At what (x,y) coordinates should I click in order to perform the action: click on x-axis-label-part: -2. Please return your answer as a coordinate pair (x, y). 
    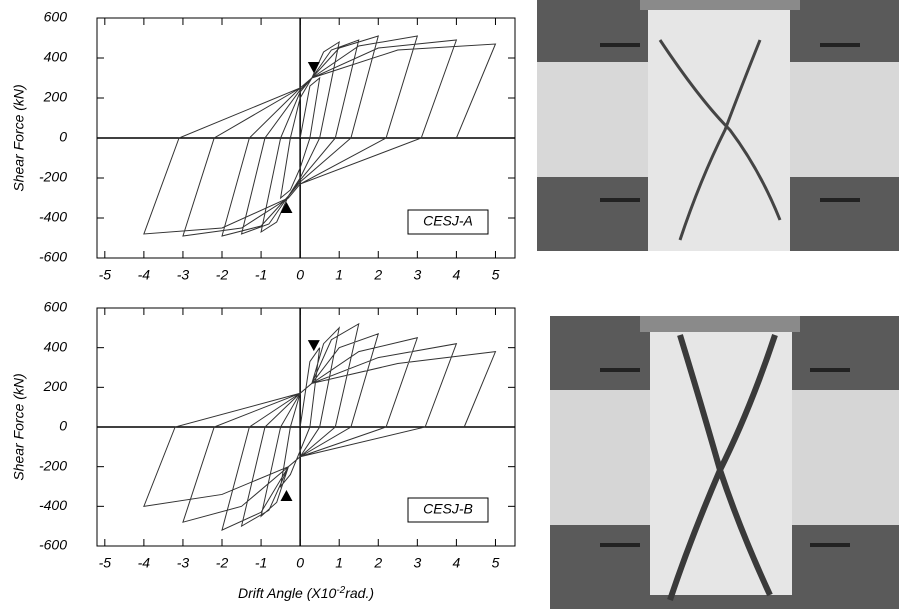
    Looking at the image, I should click on (340, 590).